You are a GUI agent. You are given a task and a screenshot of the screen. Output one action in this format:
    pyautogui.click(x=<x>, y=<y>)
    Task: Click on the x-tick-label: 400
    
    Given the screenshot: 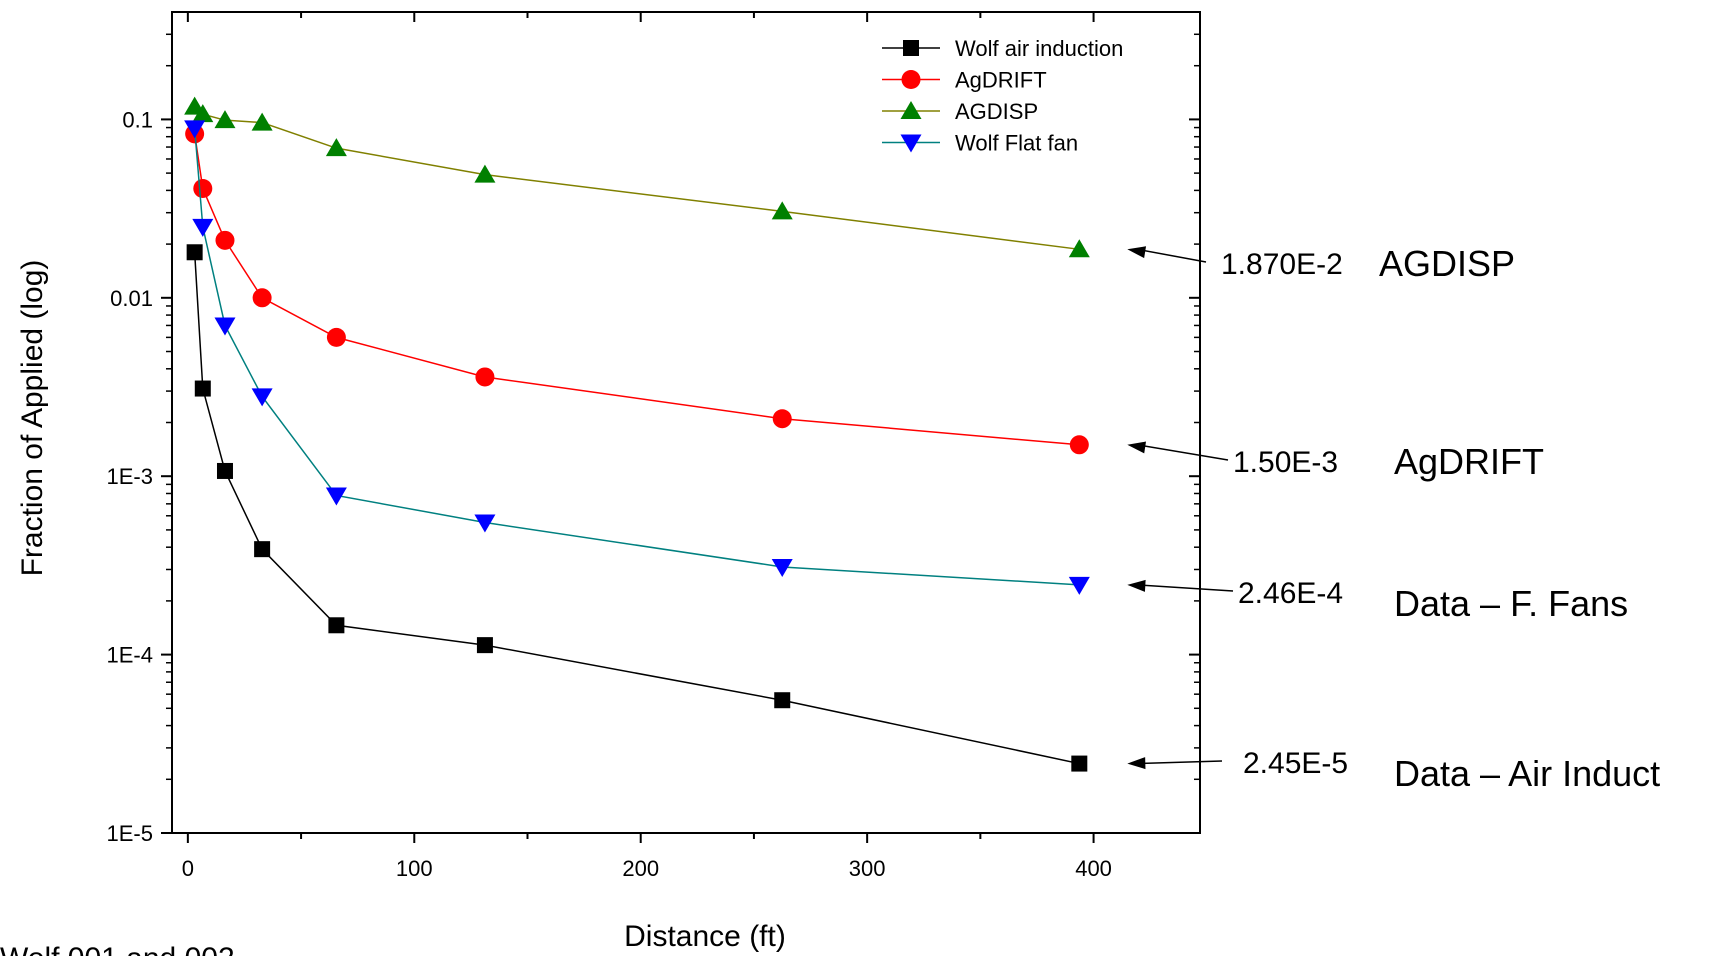 What is the action you would take?
    pyautogui.click(x=1093, y=868)
    